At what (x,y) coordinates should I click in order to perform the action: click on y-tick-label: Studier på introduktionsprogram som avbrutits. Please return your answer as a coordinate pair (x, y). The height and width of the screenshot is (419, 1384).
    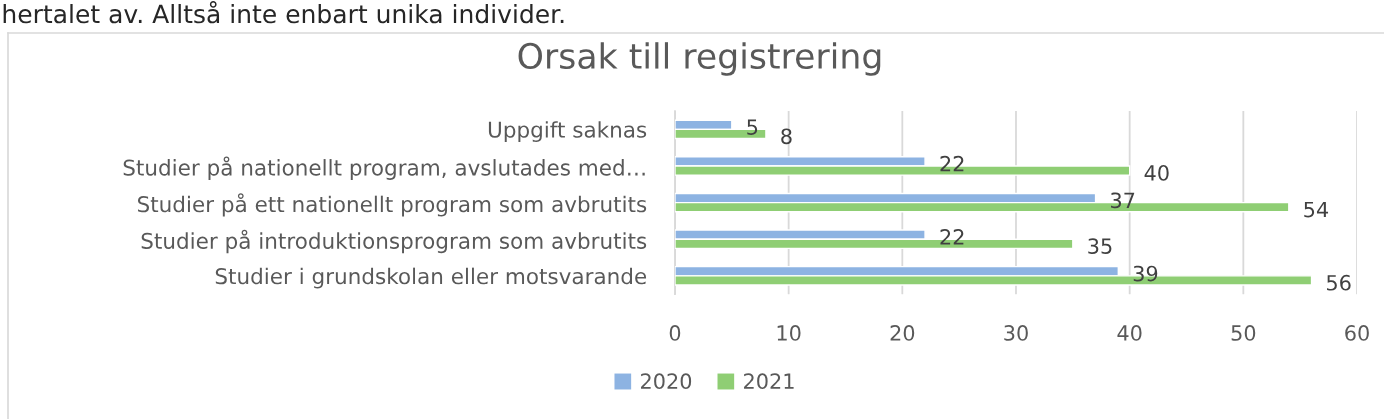
    Looking at the image, I should click on (394, 241).